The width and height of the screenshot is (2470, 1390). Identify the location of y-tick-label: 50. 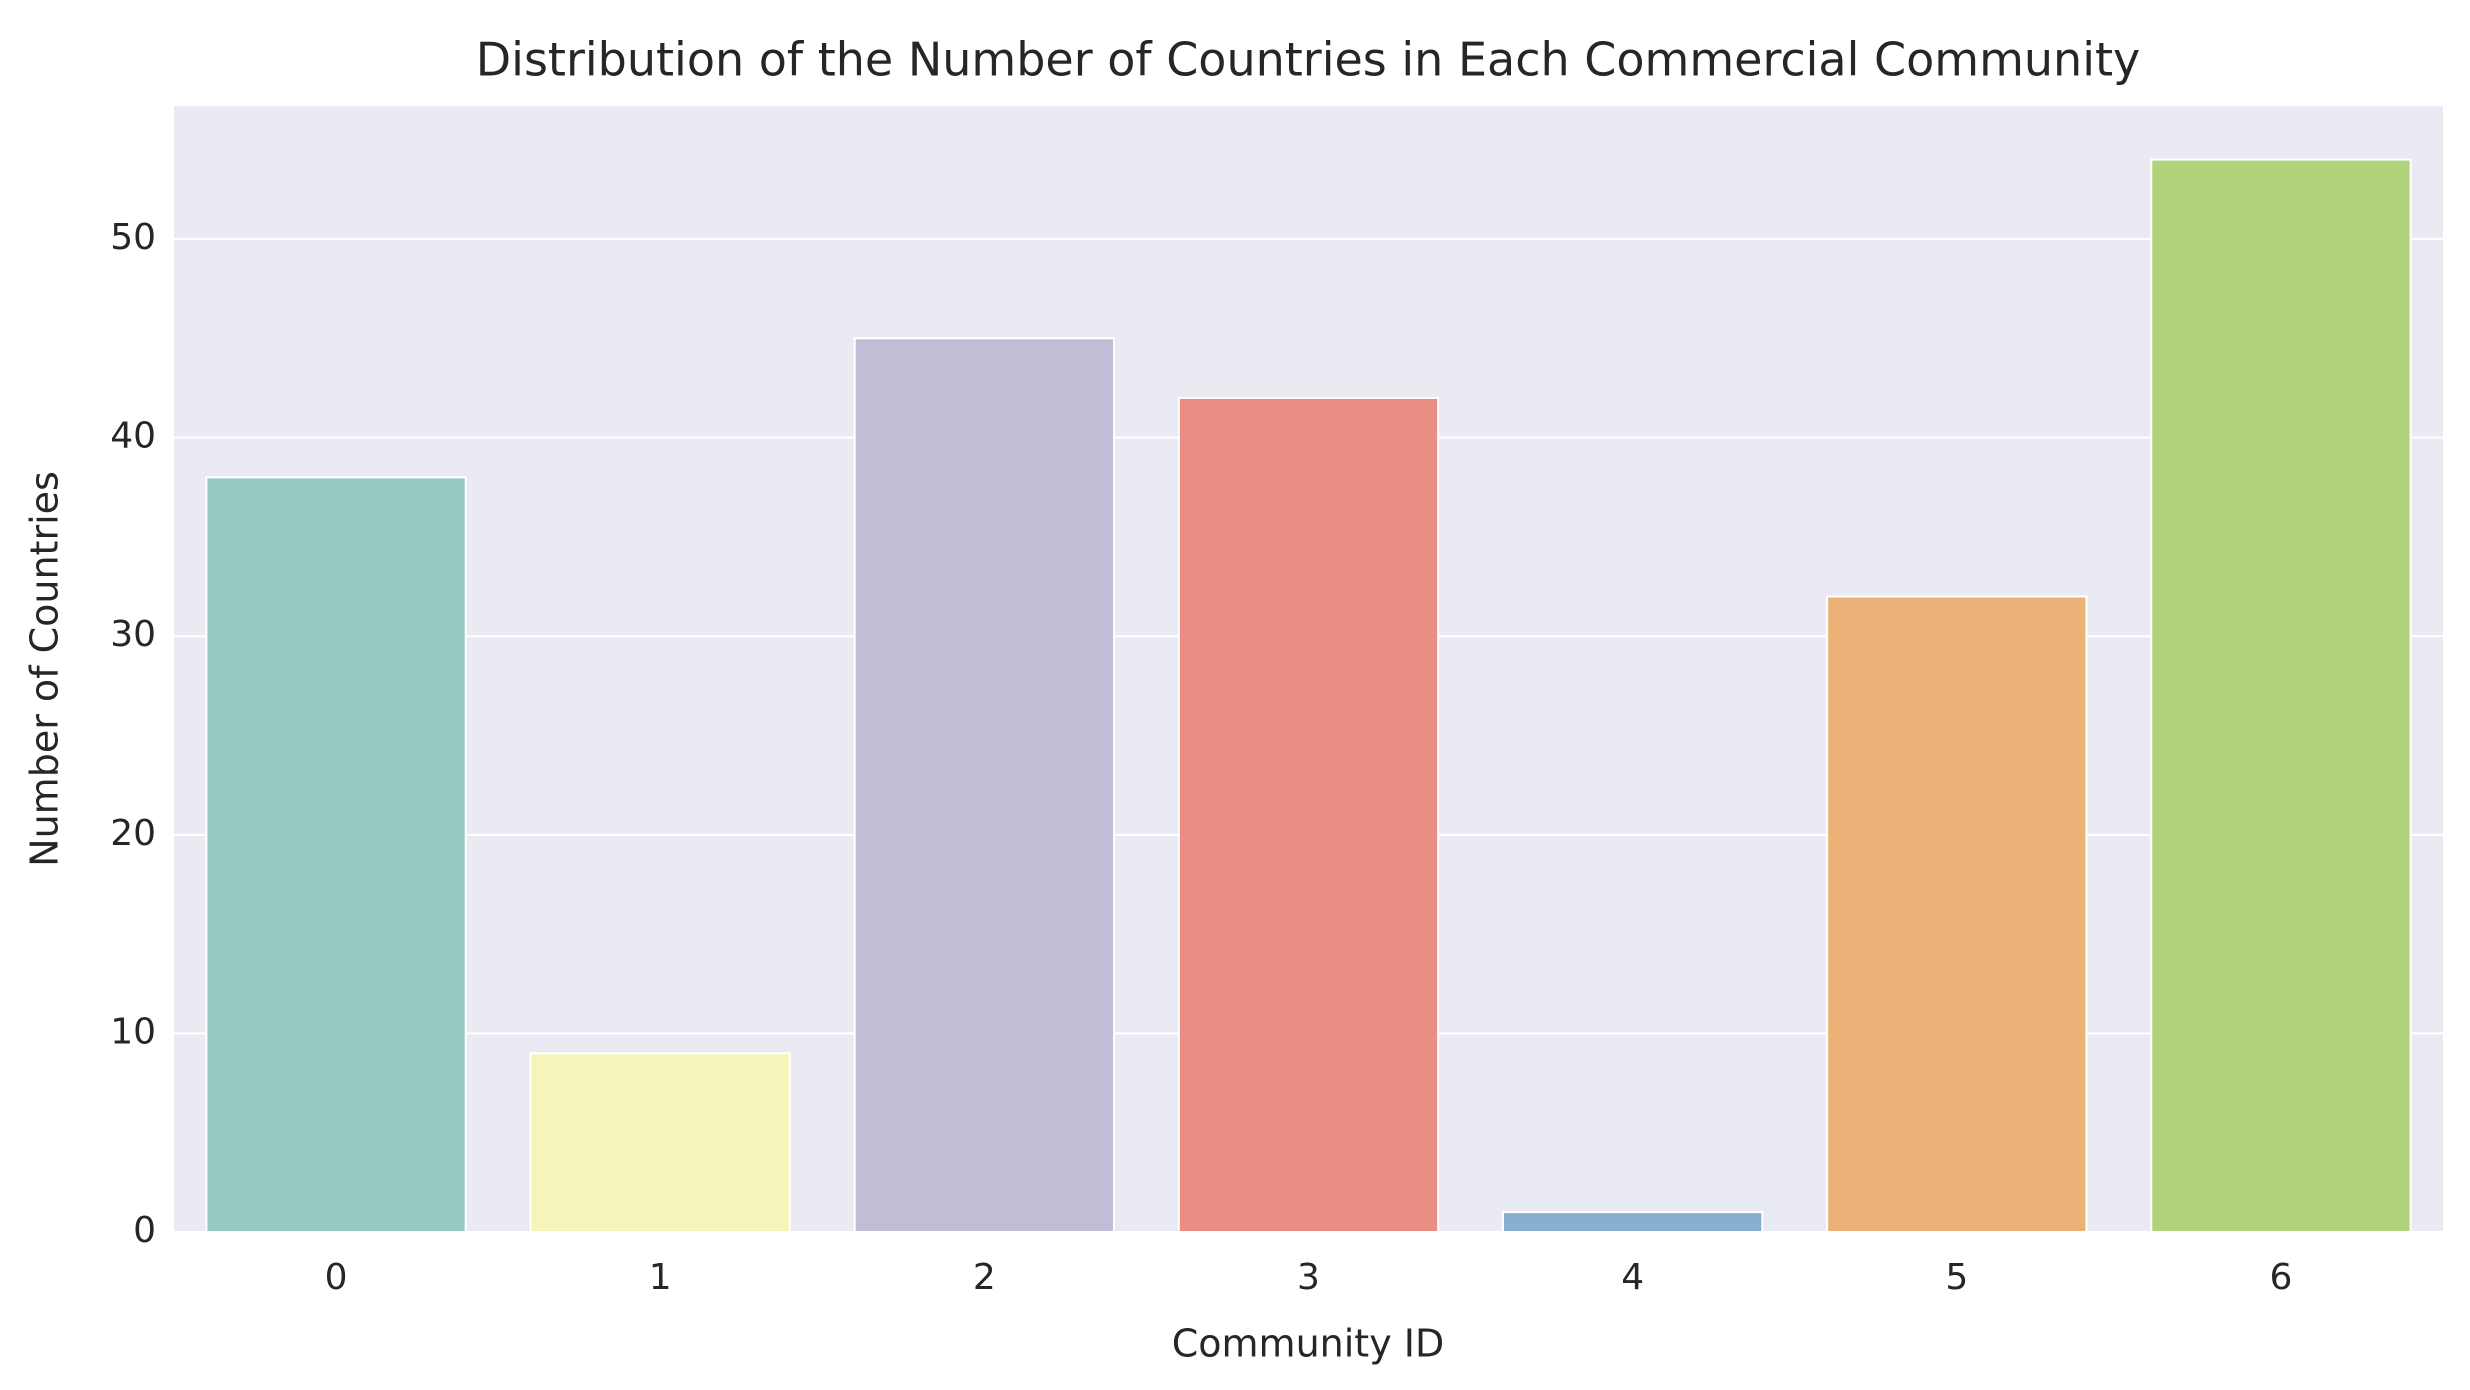
(133, 237).